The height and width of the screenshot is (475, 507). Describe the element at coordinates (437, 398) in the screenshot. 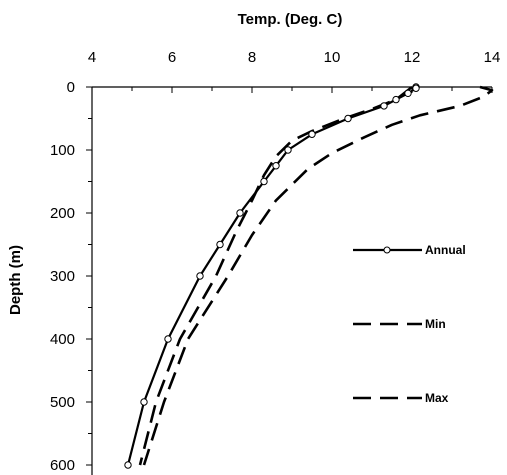

I see `legend-label-max: Max` at that location.